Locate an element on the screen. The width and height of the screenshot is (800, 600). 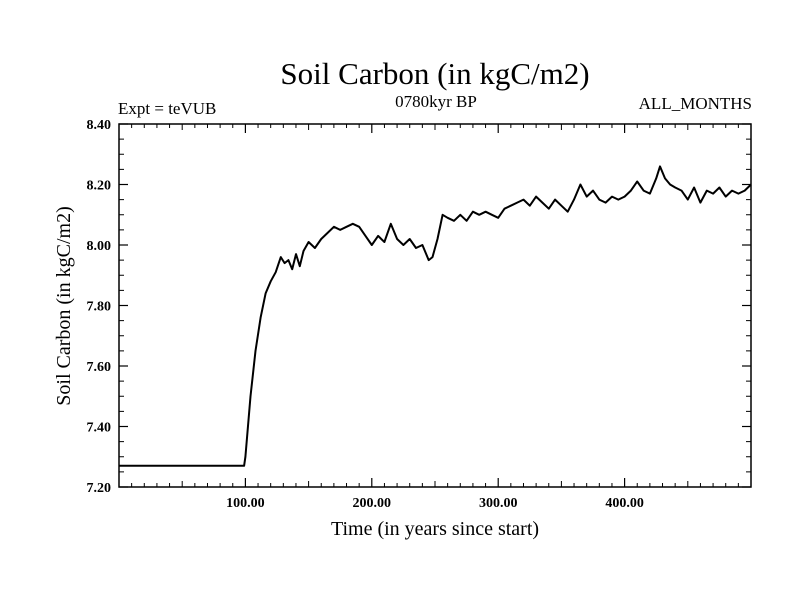
season-label: ALL_MONTHS is located at coordinates (695, 103).